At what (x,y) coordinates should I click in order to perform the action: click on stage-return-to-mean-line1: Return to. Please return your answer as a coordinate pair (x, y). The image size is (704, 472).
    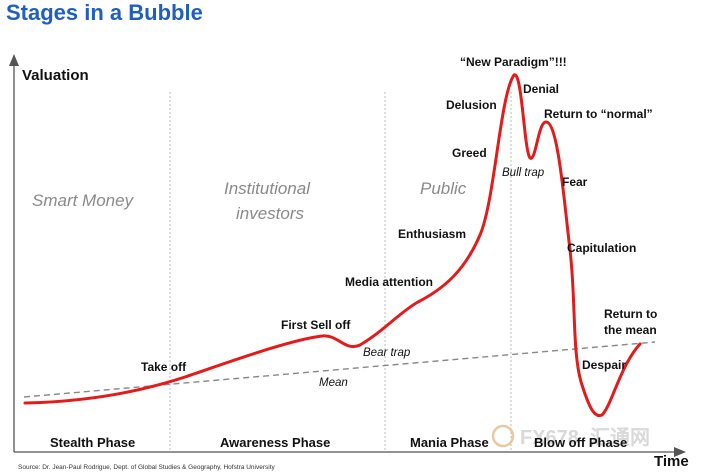
    Looking at the image, I should click on (630, 314).